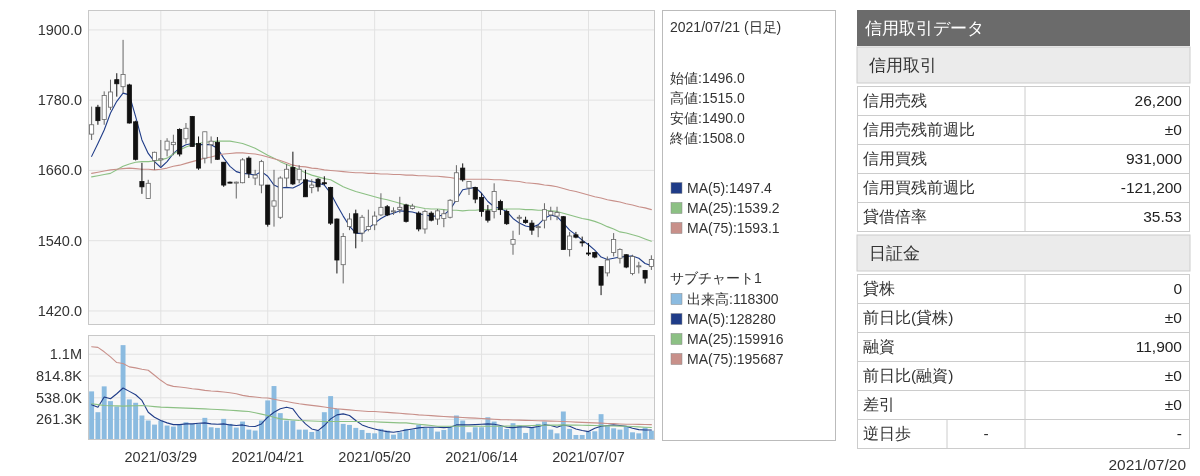 Image resolution: width=1200 pixels, height=476 pixels. I want to click on x-tick-label: 2021/05/20, so click(374, 457).